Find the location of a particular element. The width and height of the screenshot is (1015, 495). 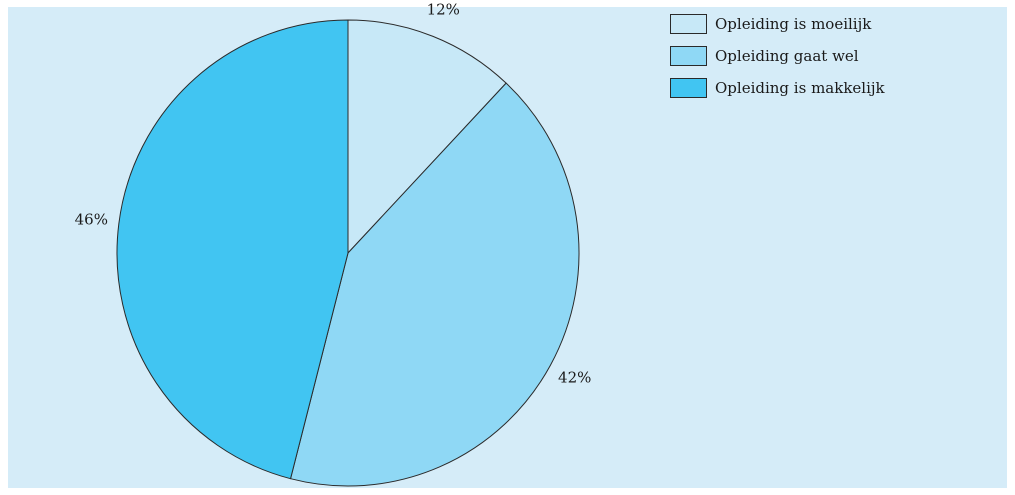

slice-value-label: 42% is located at coordinates (574, 378).